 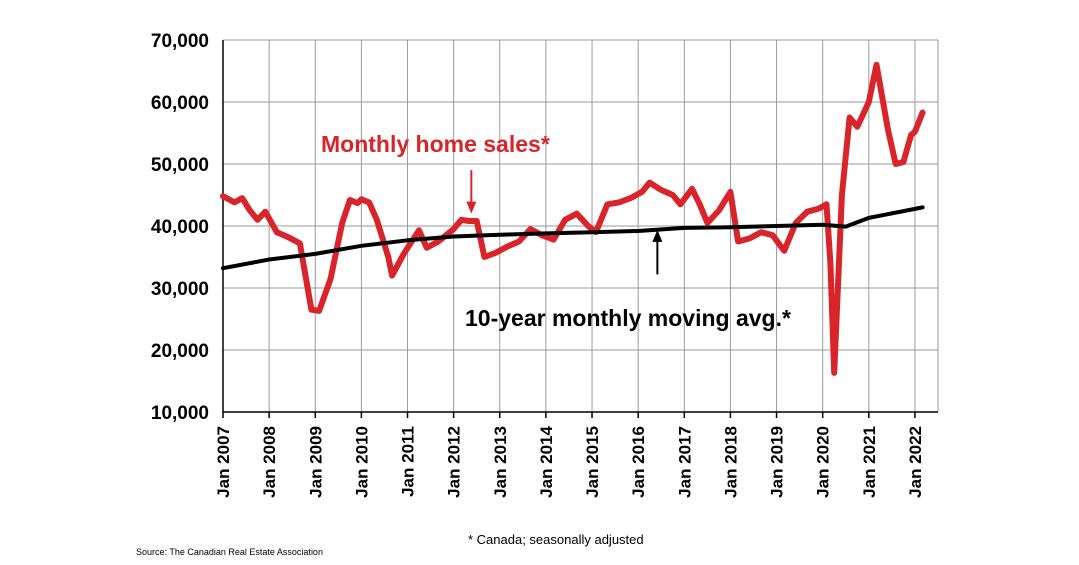 I want to click on annotation-moving-average-label: 10-year monthly moving avg.*, so click(x=628, y=318).